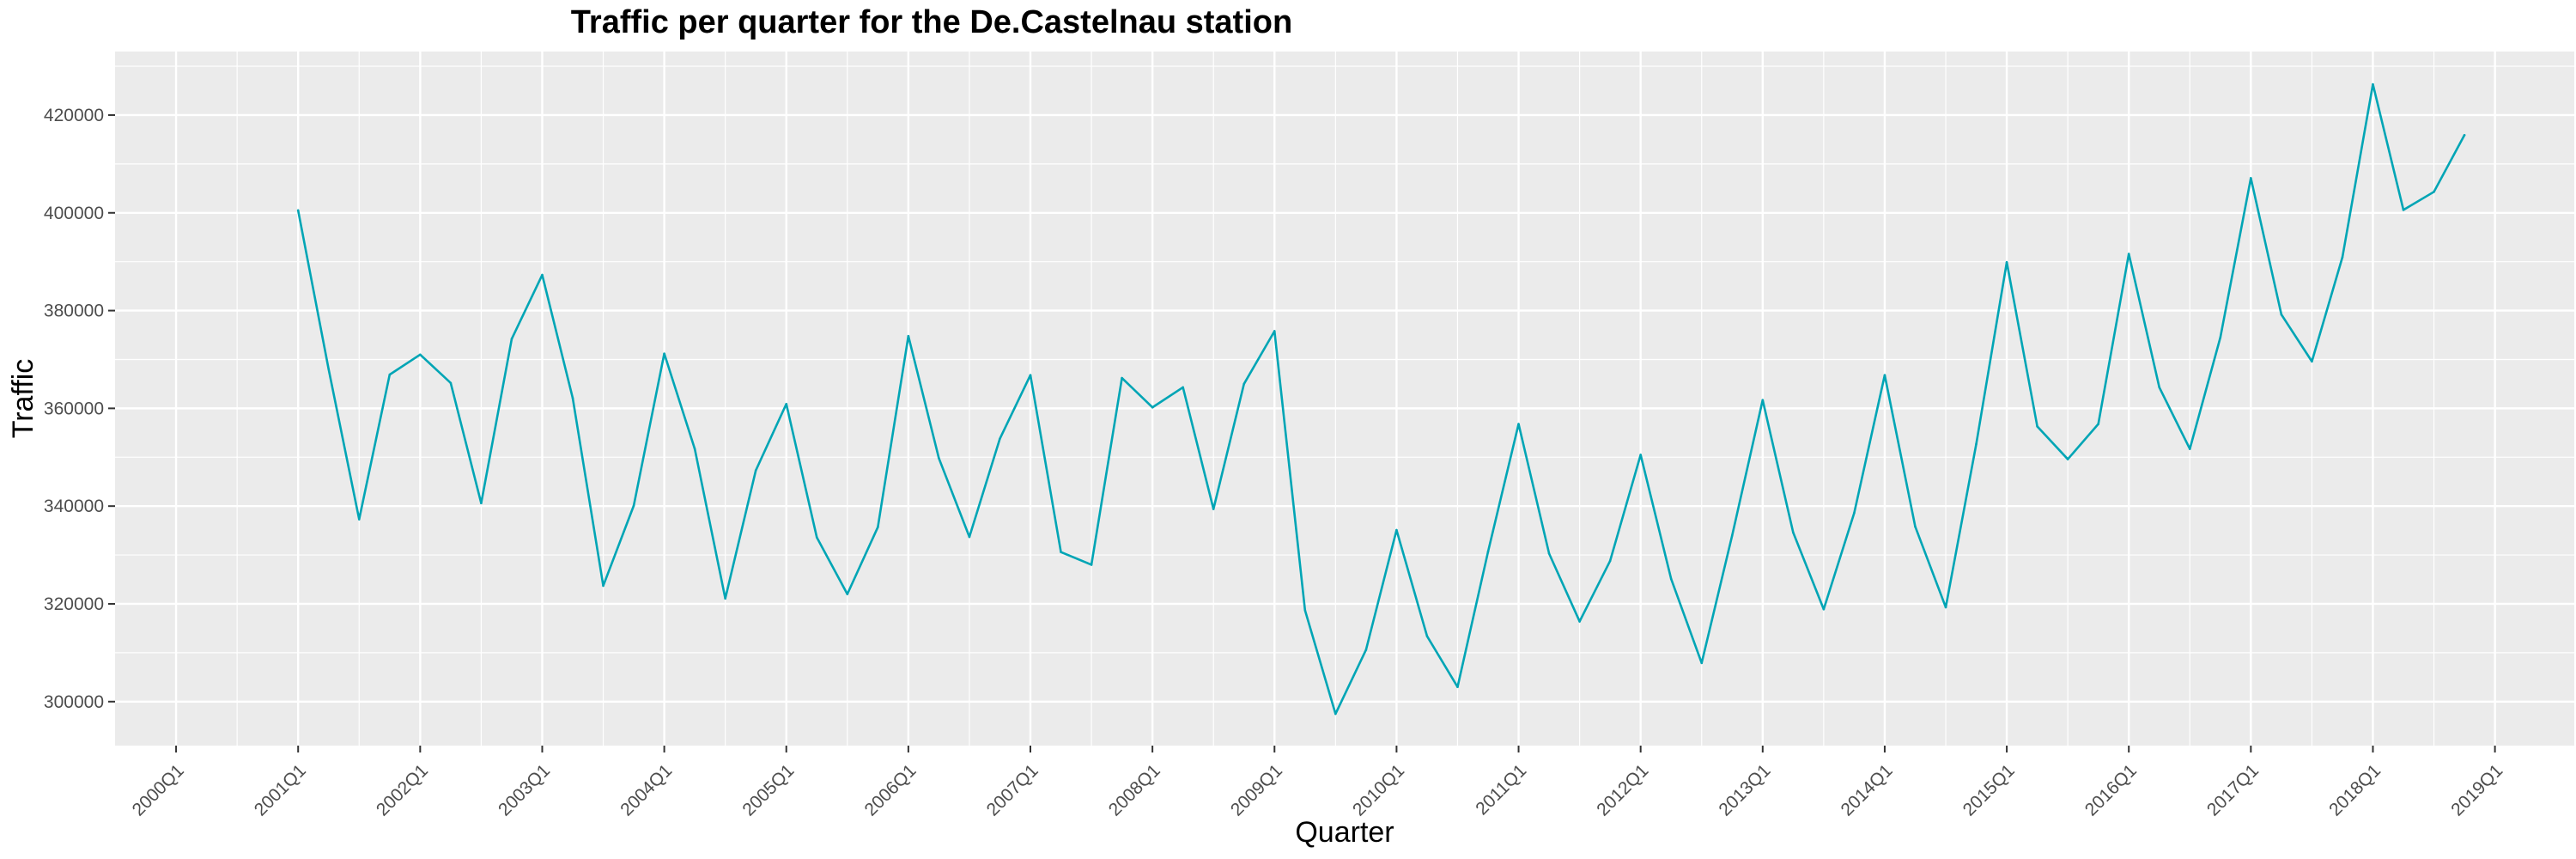  I want to click on y-tick-label: 400000, so click(74, 214).